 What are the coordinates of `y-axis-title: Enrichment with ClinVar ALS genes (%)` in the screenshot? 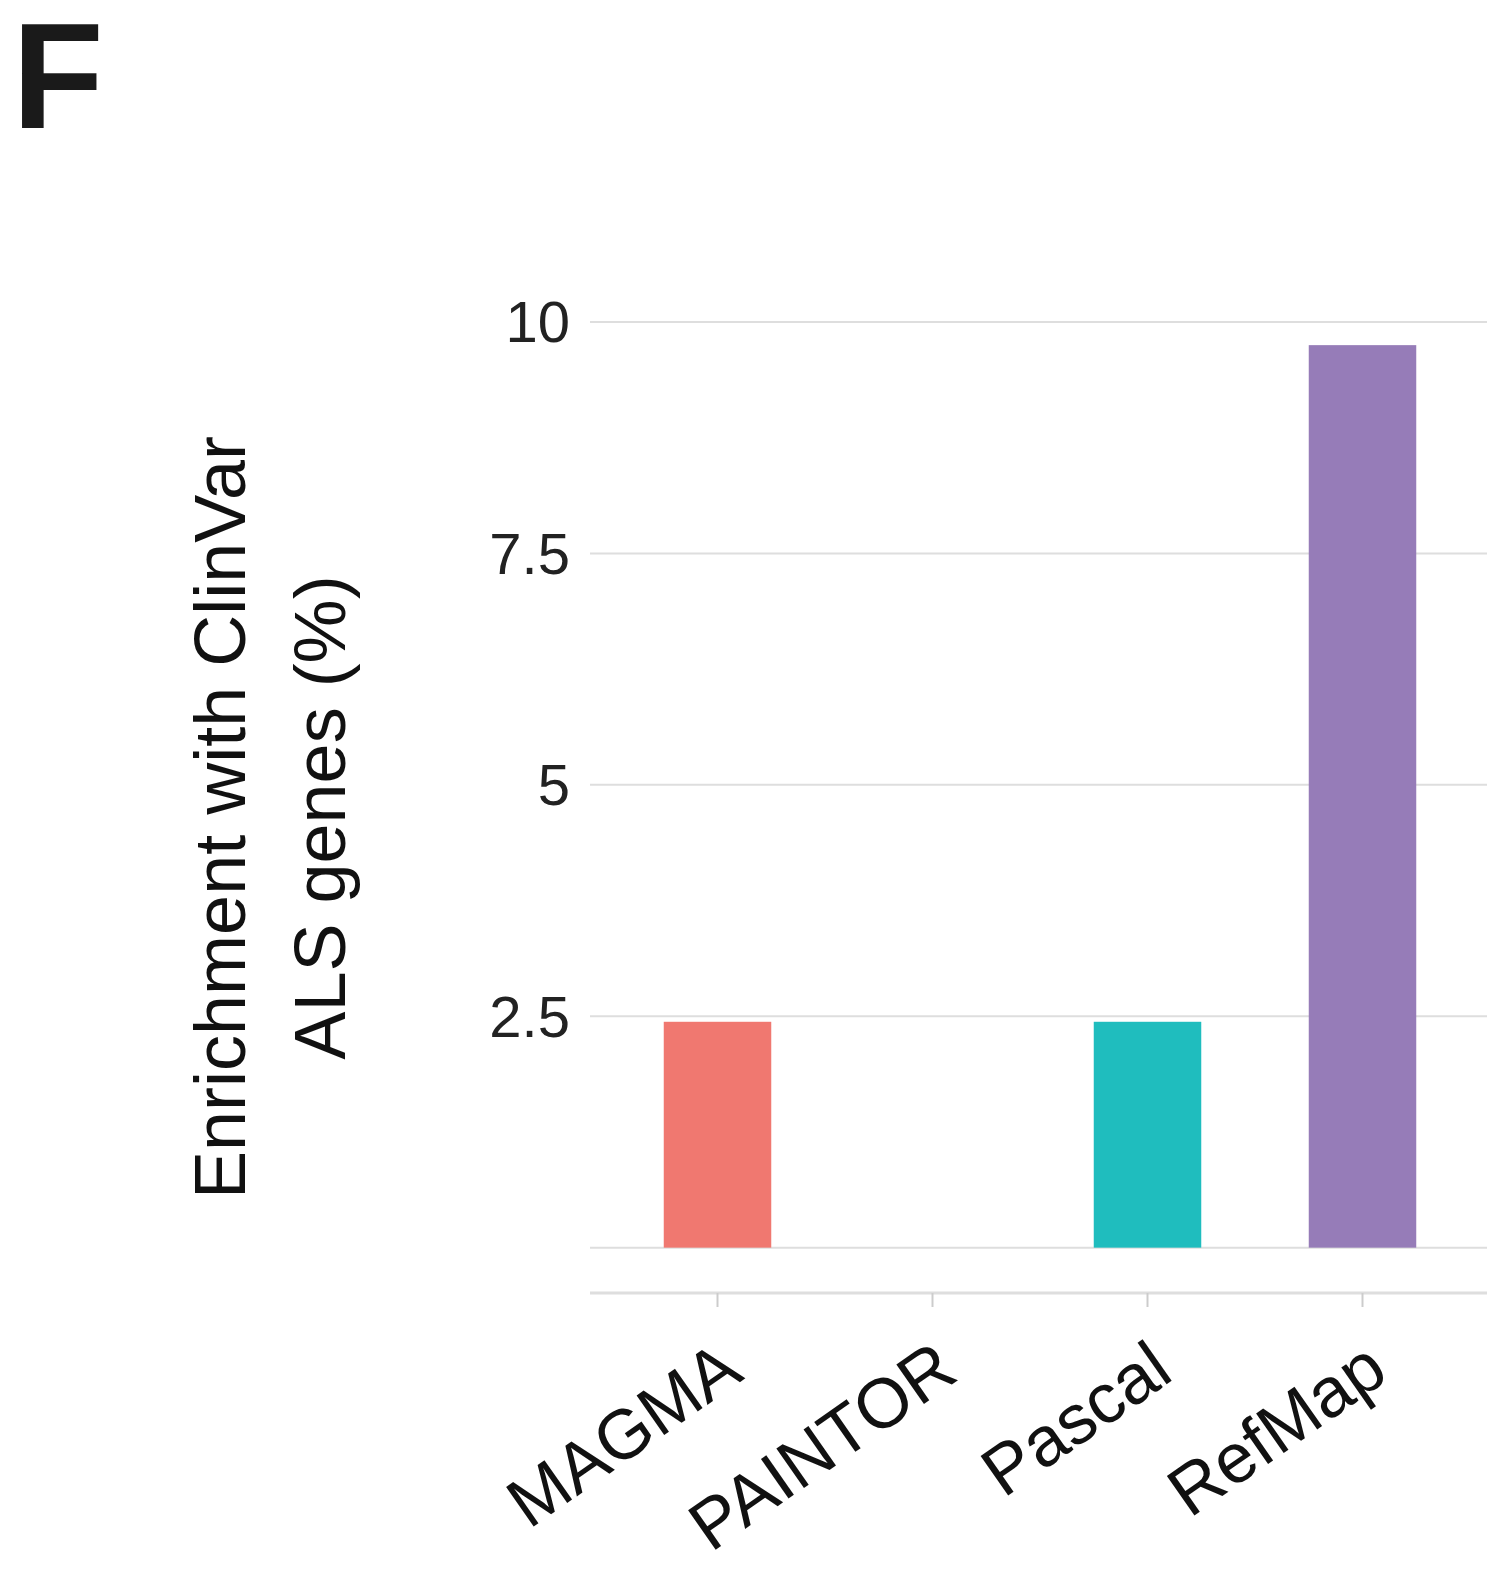 It's located at (270, 817).